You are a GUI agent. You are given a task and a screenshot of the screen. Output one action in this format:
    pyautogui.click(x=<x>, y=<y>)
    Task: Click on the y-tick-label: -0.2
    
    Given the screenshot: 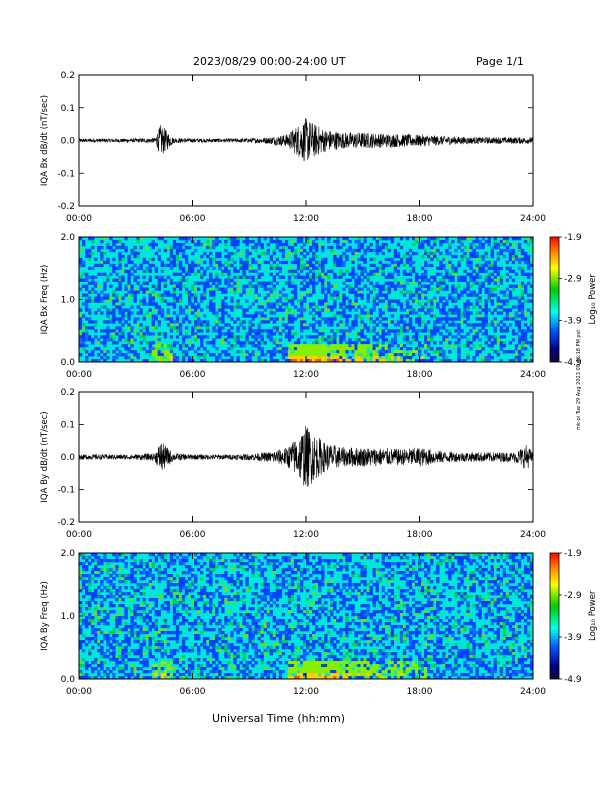 What is the action you would take?
    pyautogui.click(x=66, y=523)
    